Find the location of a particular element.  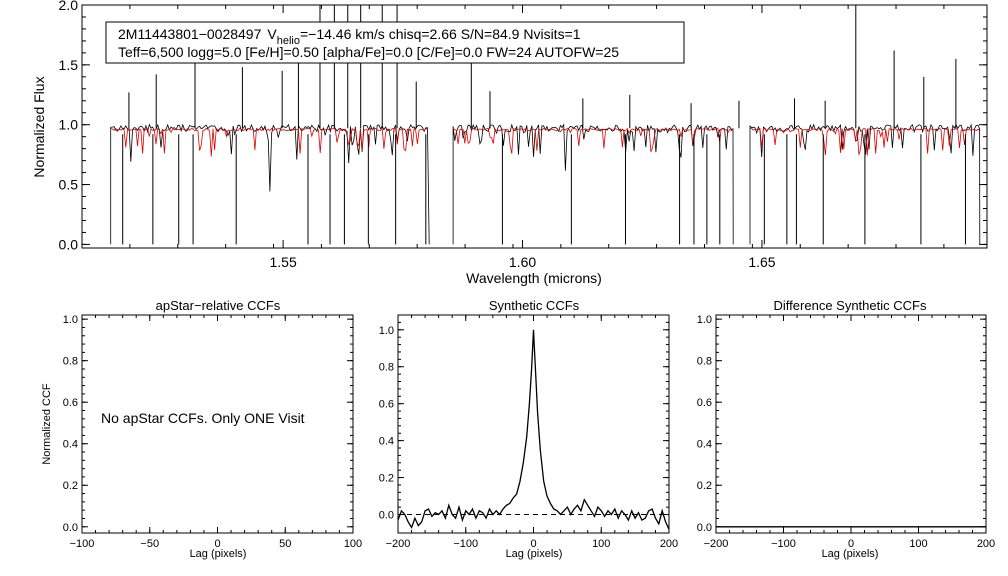

synthetic-ccf-title: Synthetic CCFs is located at coordinates (534, 305).